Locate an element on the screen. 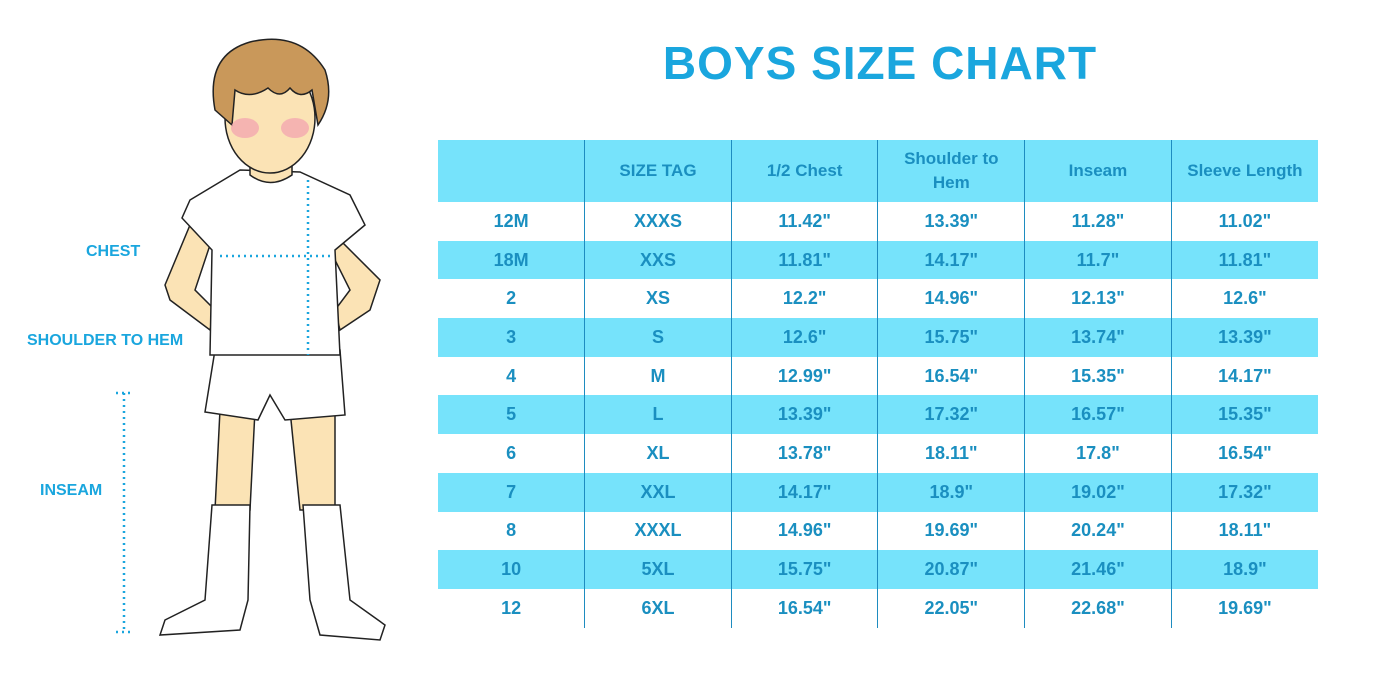 This screenshot has height=700, width=1400. cell-sleeve-length: 11.02" is located at coordinates (1244, 221).